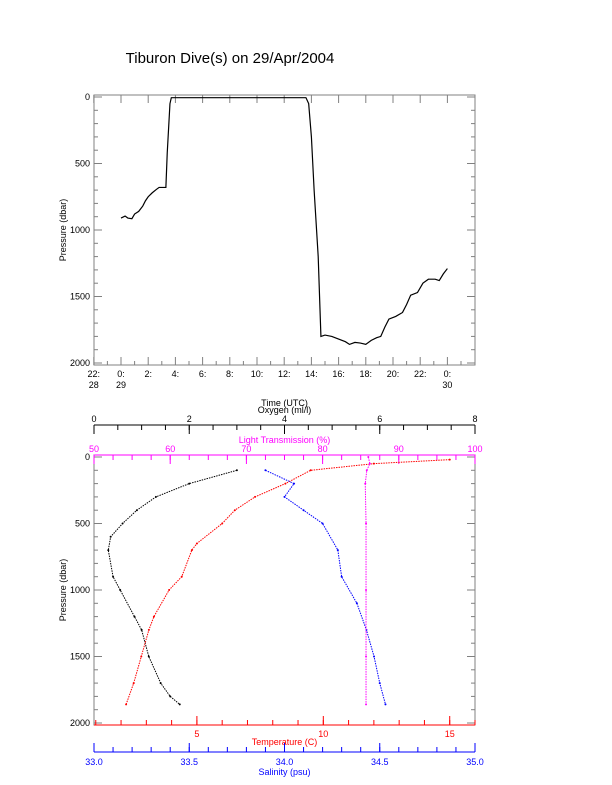  What do you see at coordinates (380, 762) in the screenshot?
I see `salinity-tick-label: 34.5` at bounding box center [380, 762].